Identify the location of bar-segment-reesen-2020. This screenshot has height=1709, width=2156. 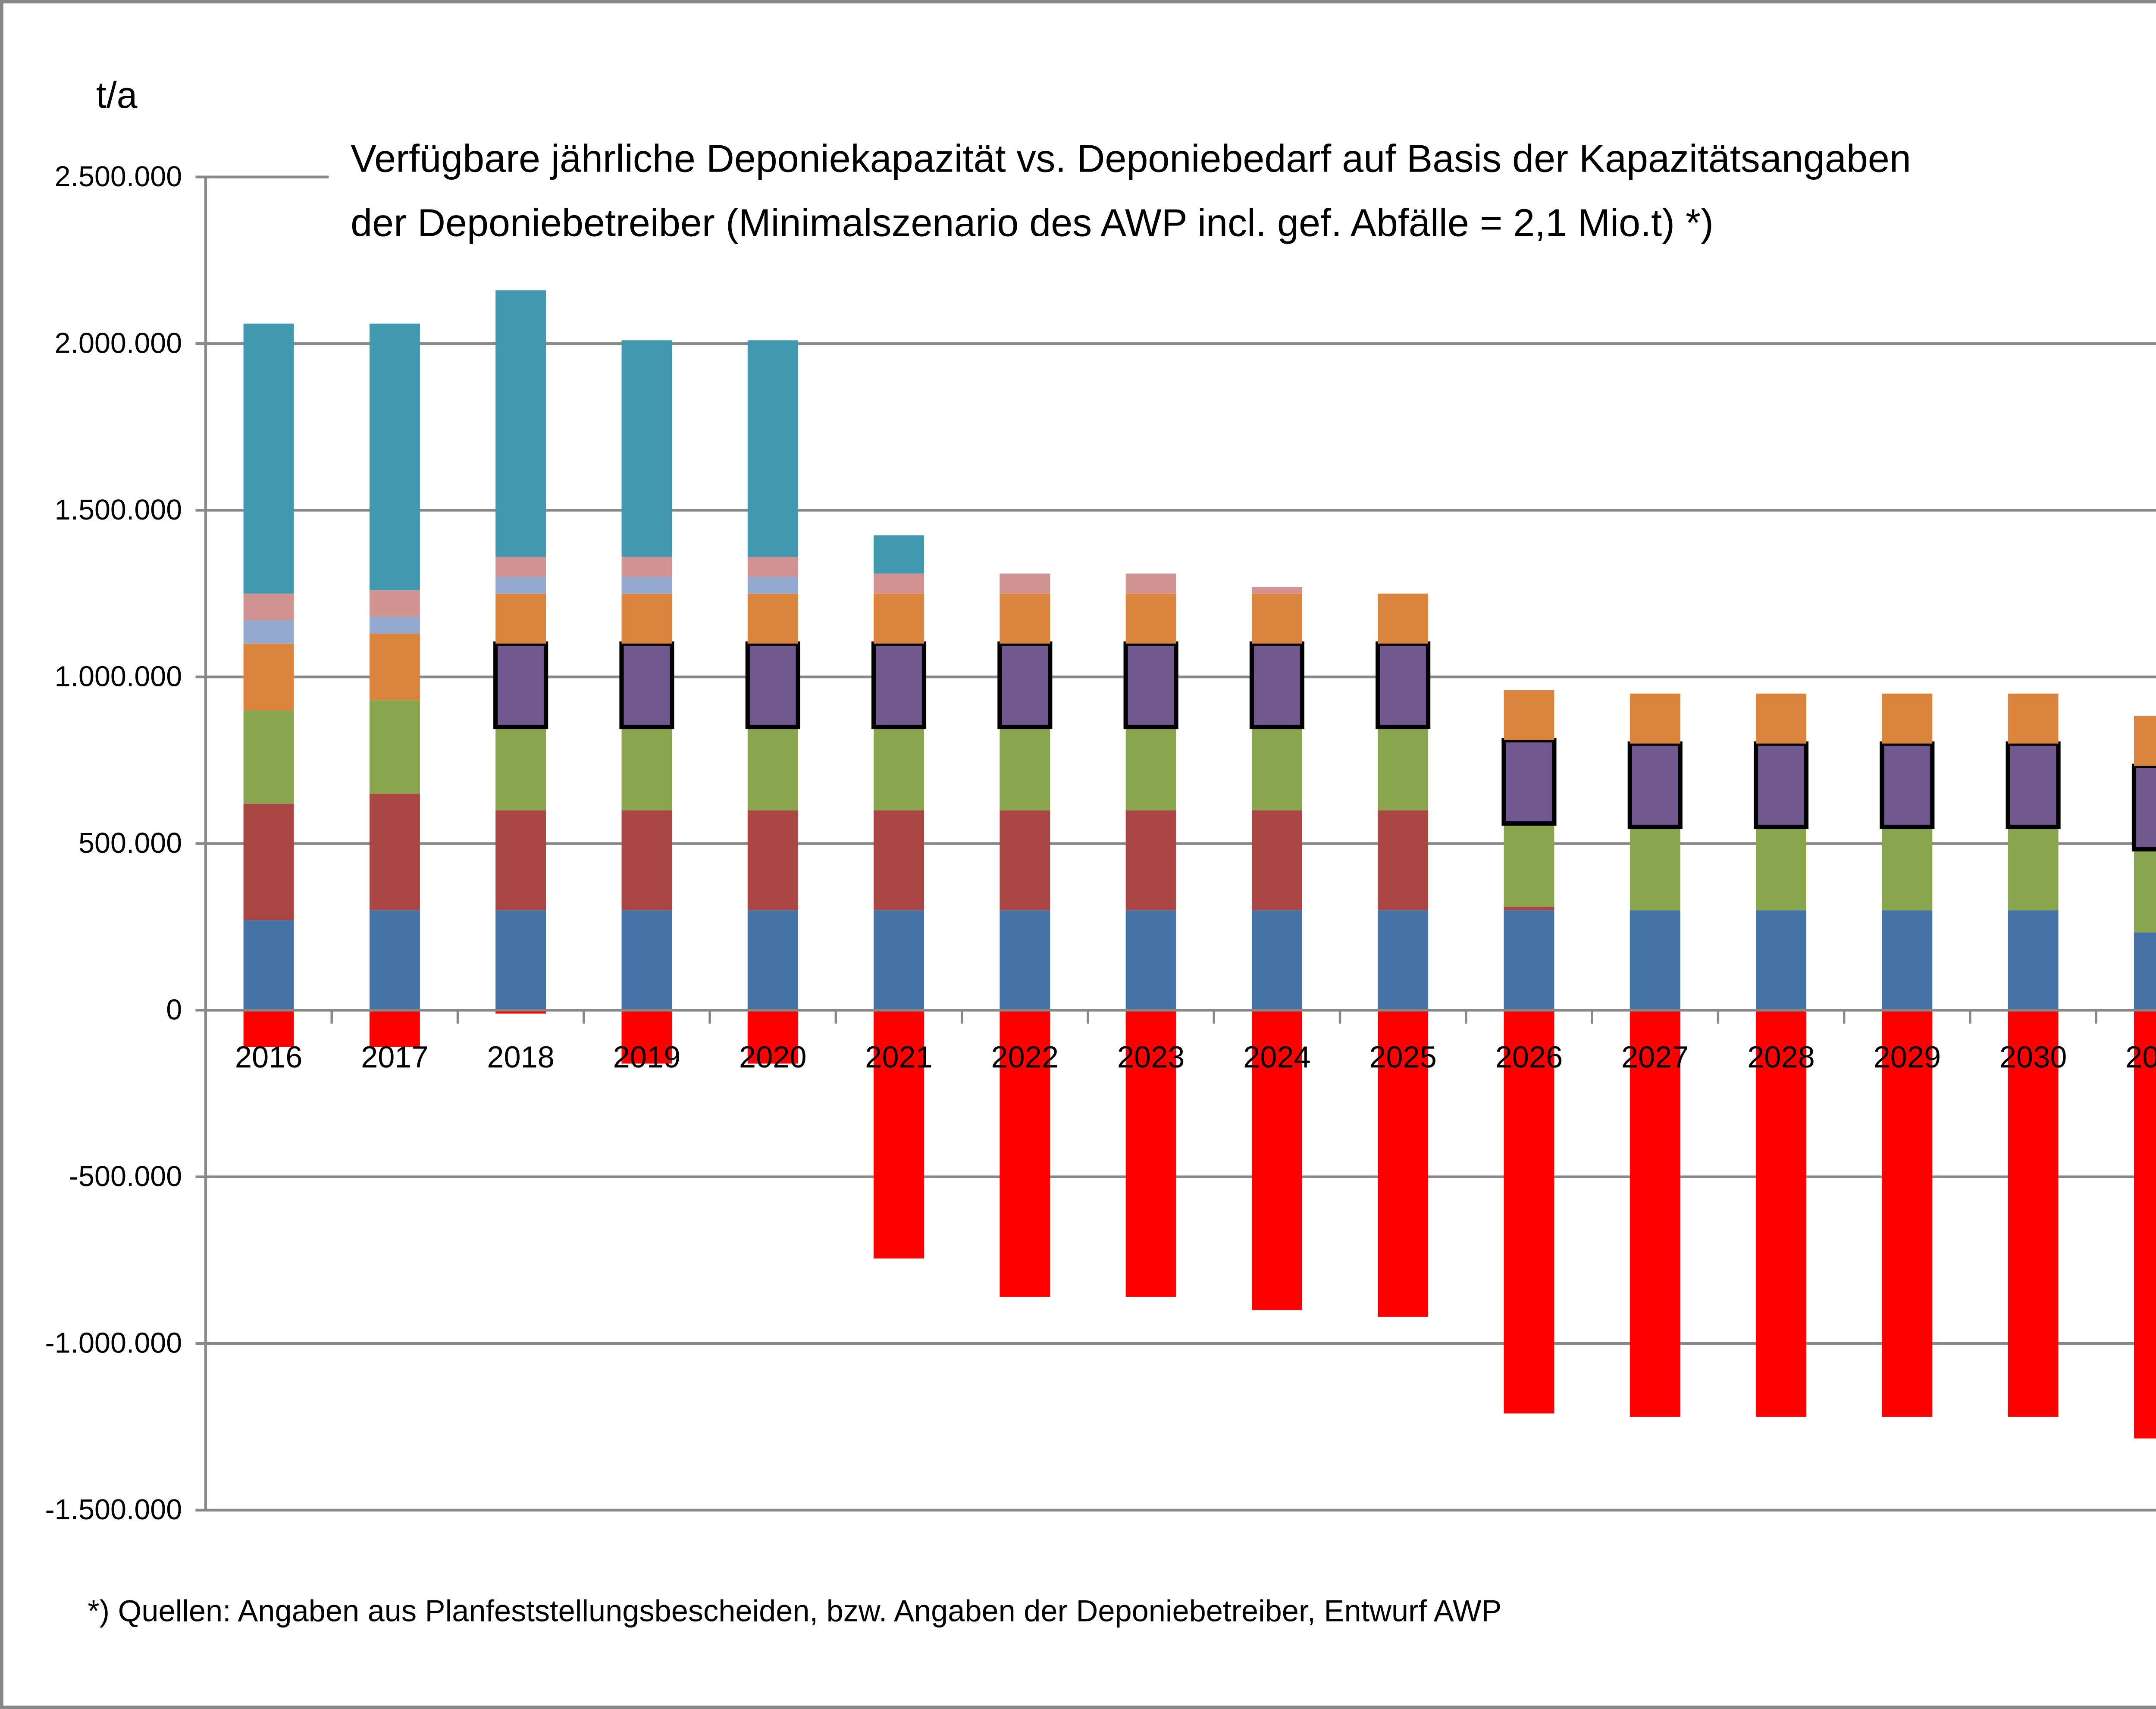
(772, 960).